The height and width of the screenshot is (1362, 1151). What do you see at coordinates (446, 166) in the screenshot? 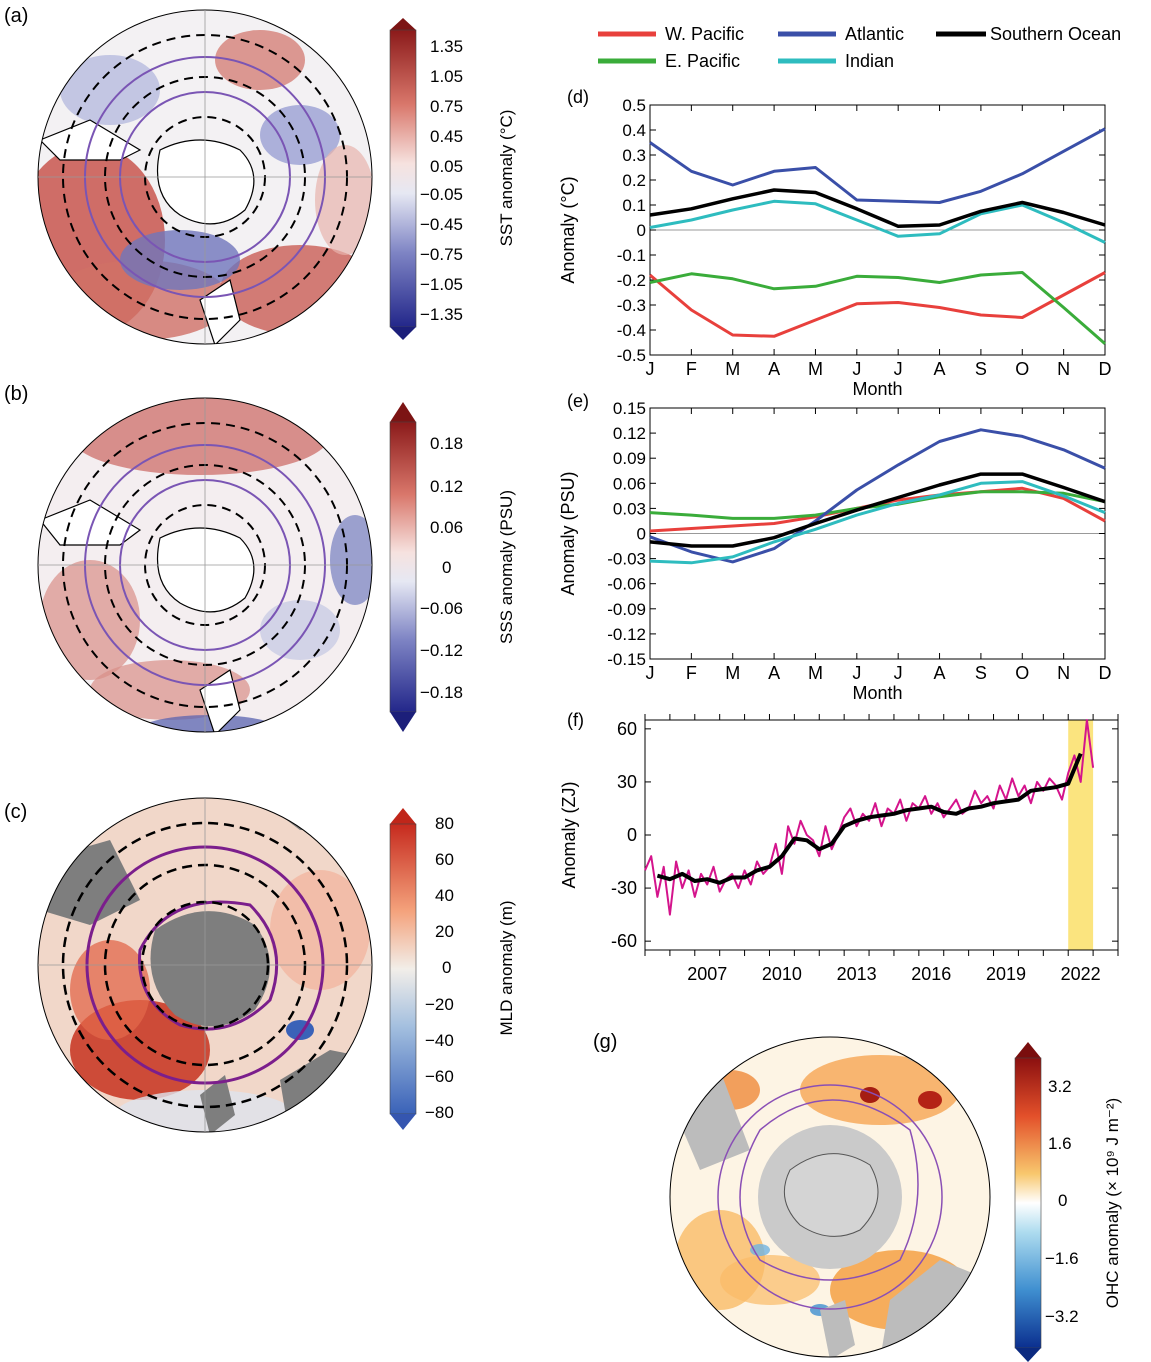
I see `sst-tick: 0.05` at bounding box center [446, 166].